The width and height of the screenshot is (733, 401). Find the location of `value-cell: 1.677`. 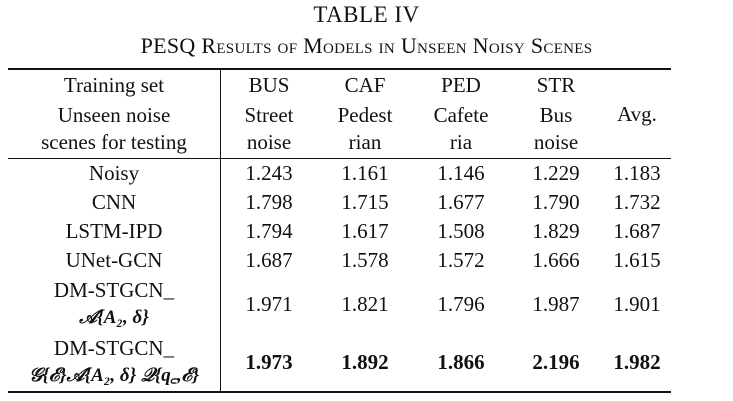

value-cell: 1.677 is located at coordinates (461, 202).